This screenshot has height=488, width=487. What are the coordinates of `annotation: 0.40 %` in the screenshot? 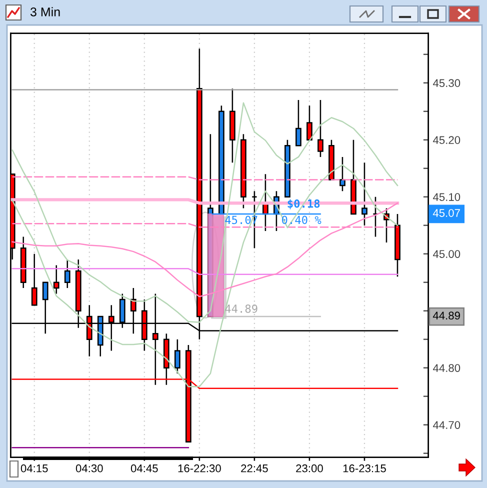 It's located at (302, 220).